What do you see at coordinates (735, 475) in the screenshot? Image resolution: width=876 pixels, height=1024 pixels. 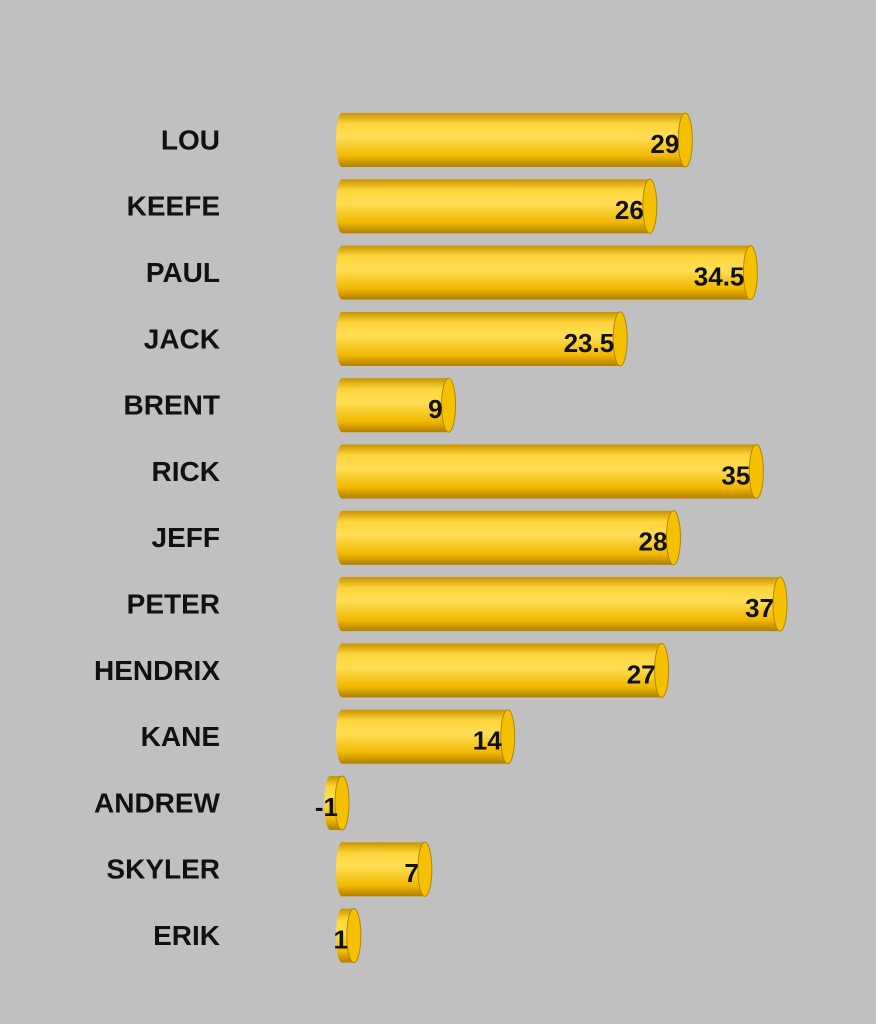 I see `value-label: 35` at bounding box center [735, 475].